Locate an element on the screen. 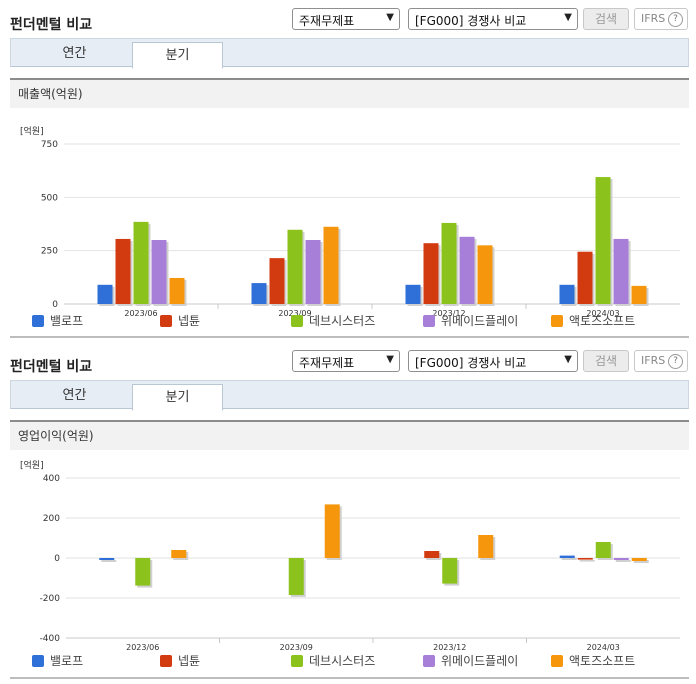 The height and width of the screenshot is (684, 696). x-tick-label: 2023/12 is located at coordinates (448, 312).